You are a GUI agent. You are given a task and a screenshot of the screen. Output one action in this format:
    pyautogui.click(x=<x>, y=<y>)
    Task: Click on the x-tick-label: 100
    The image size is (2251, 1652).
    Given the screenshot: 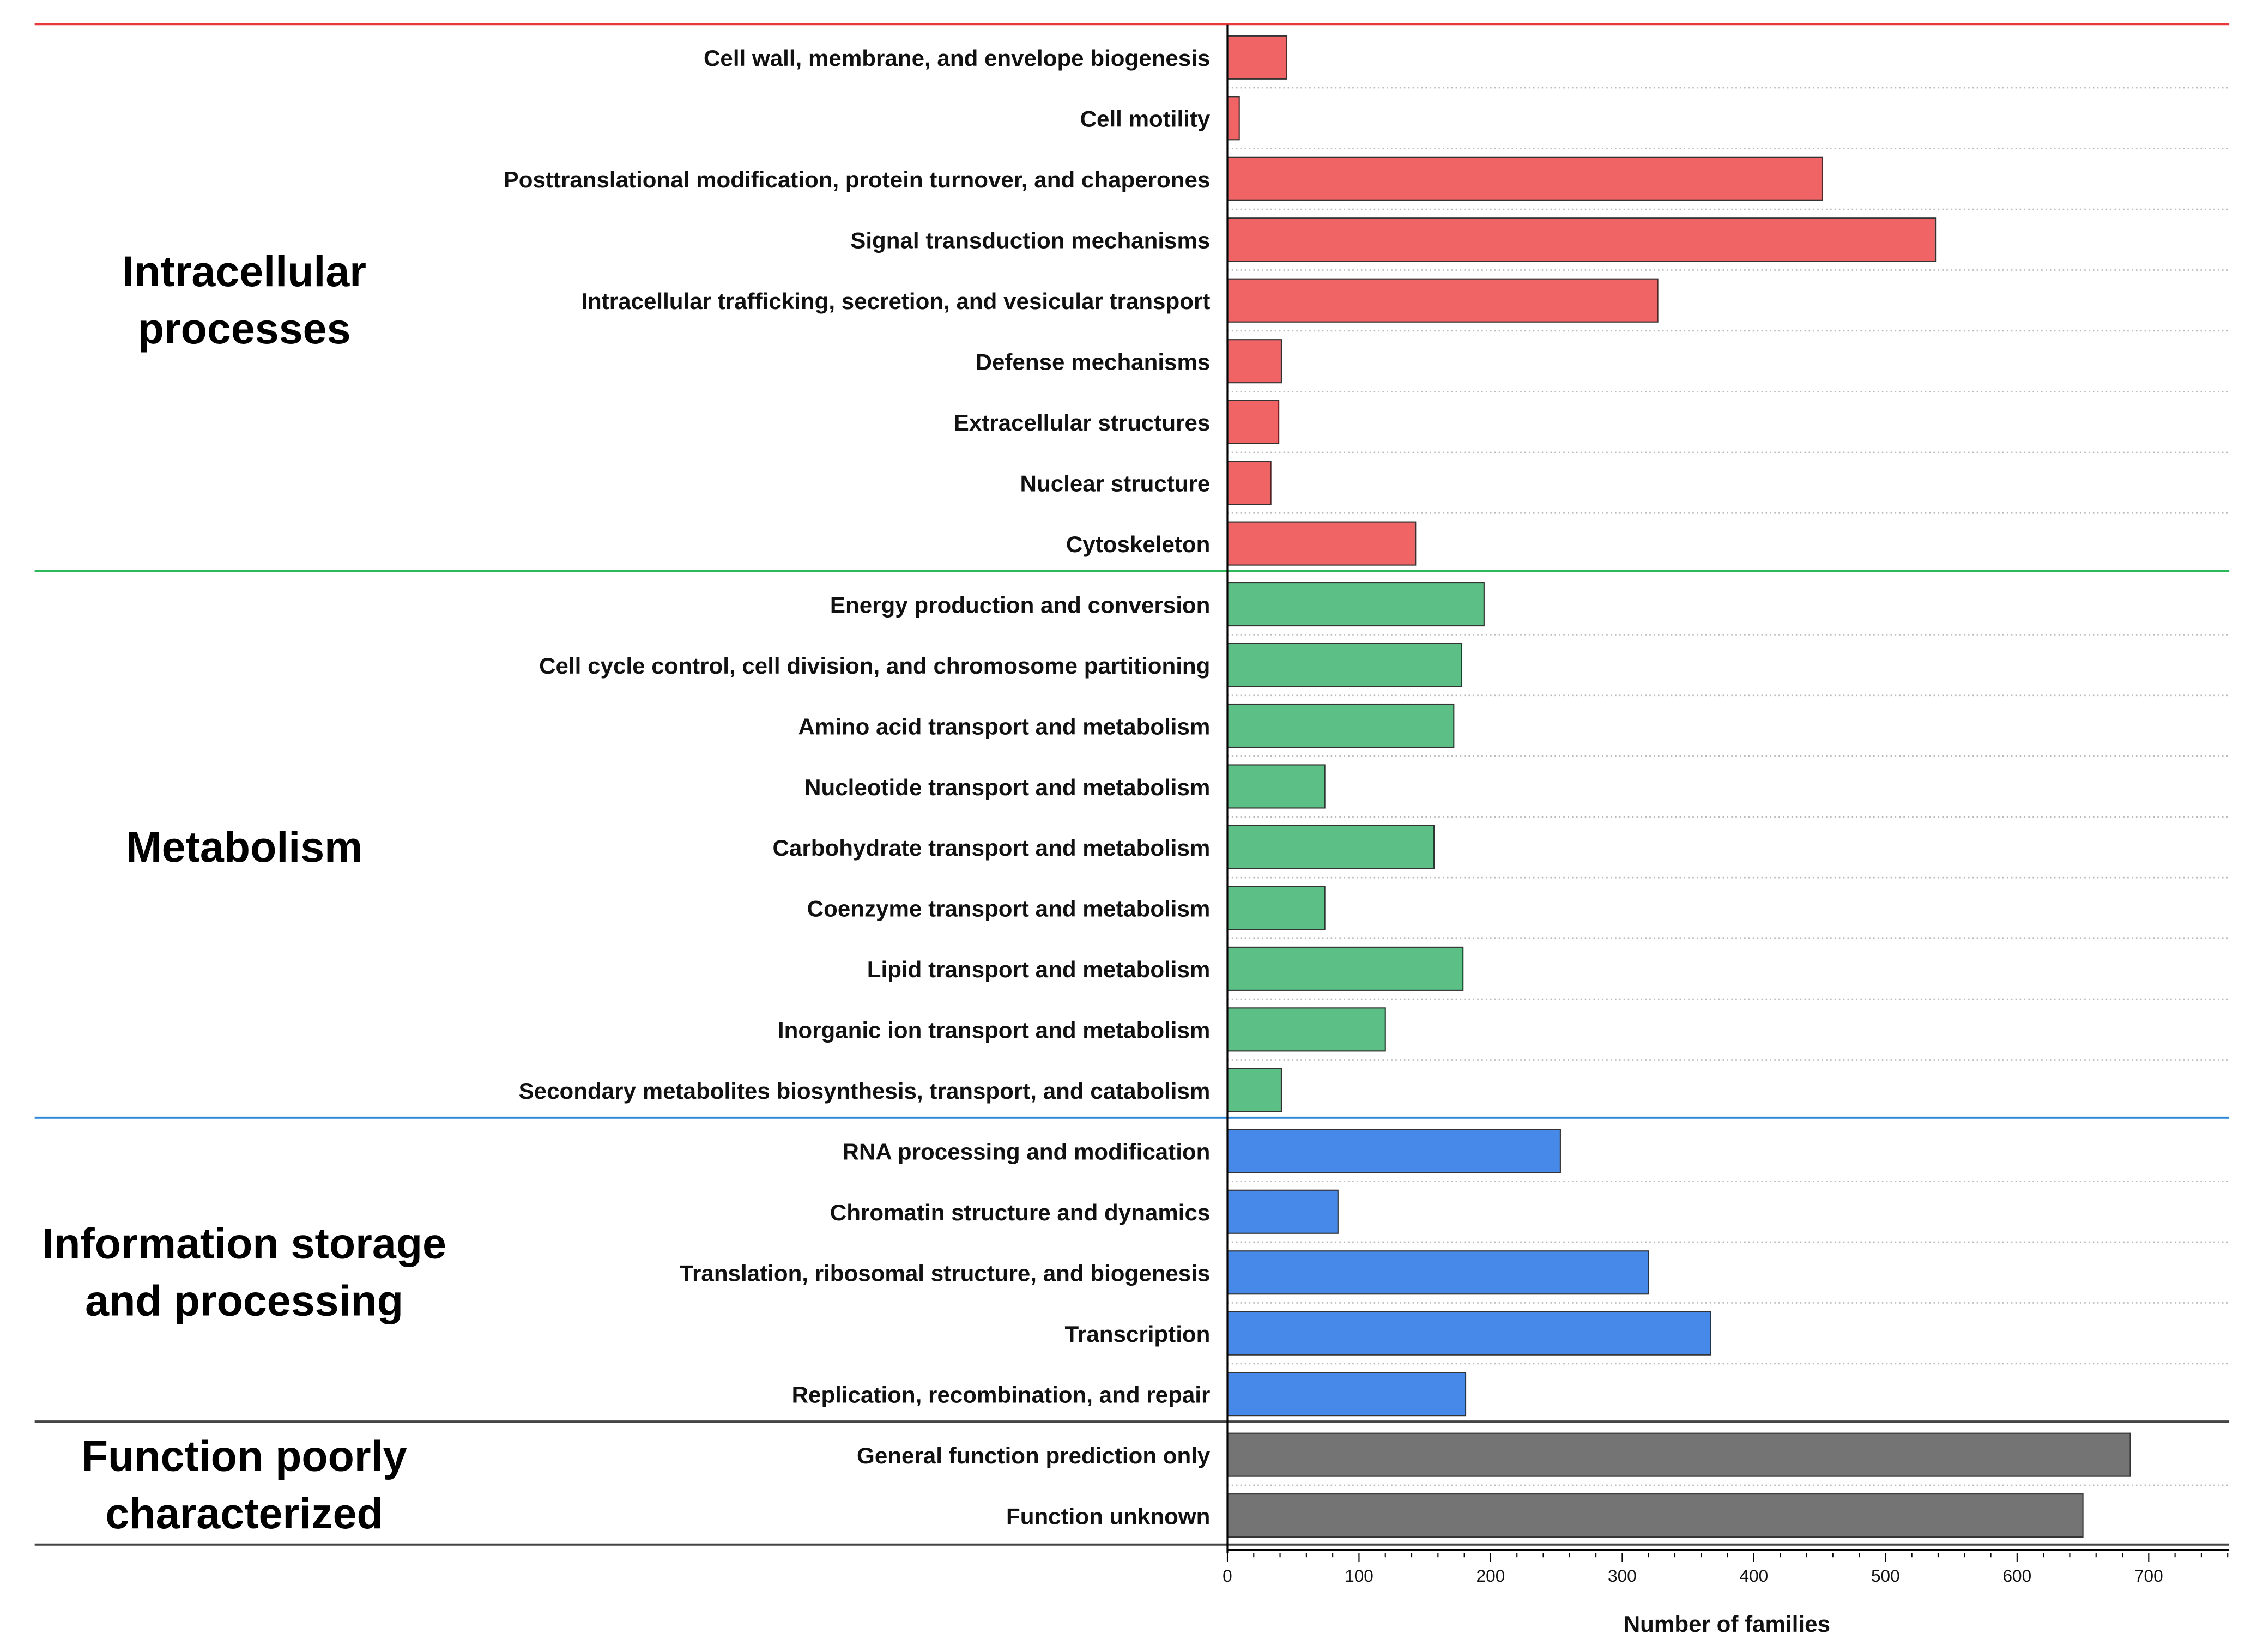 What is the action you would take?
    pyautogui.click(x=1359, y=1576)
    